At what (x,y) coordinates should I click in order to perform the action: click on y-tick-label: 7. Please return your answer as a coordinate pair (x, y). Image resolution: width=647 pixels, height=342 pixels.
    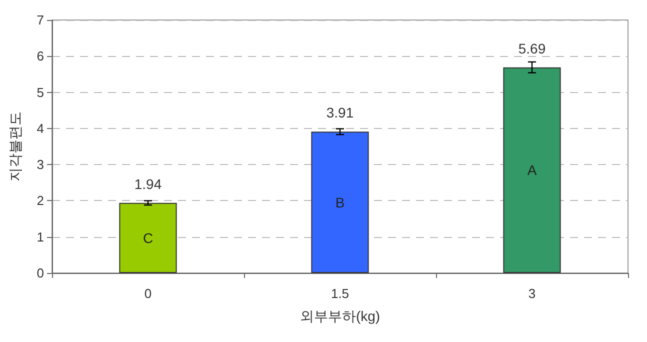
    Looking at the image, I should click on (40, 20).